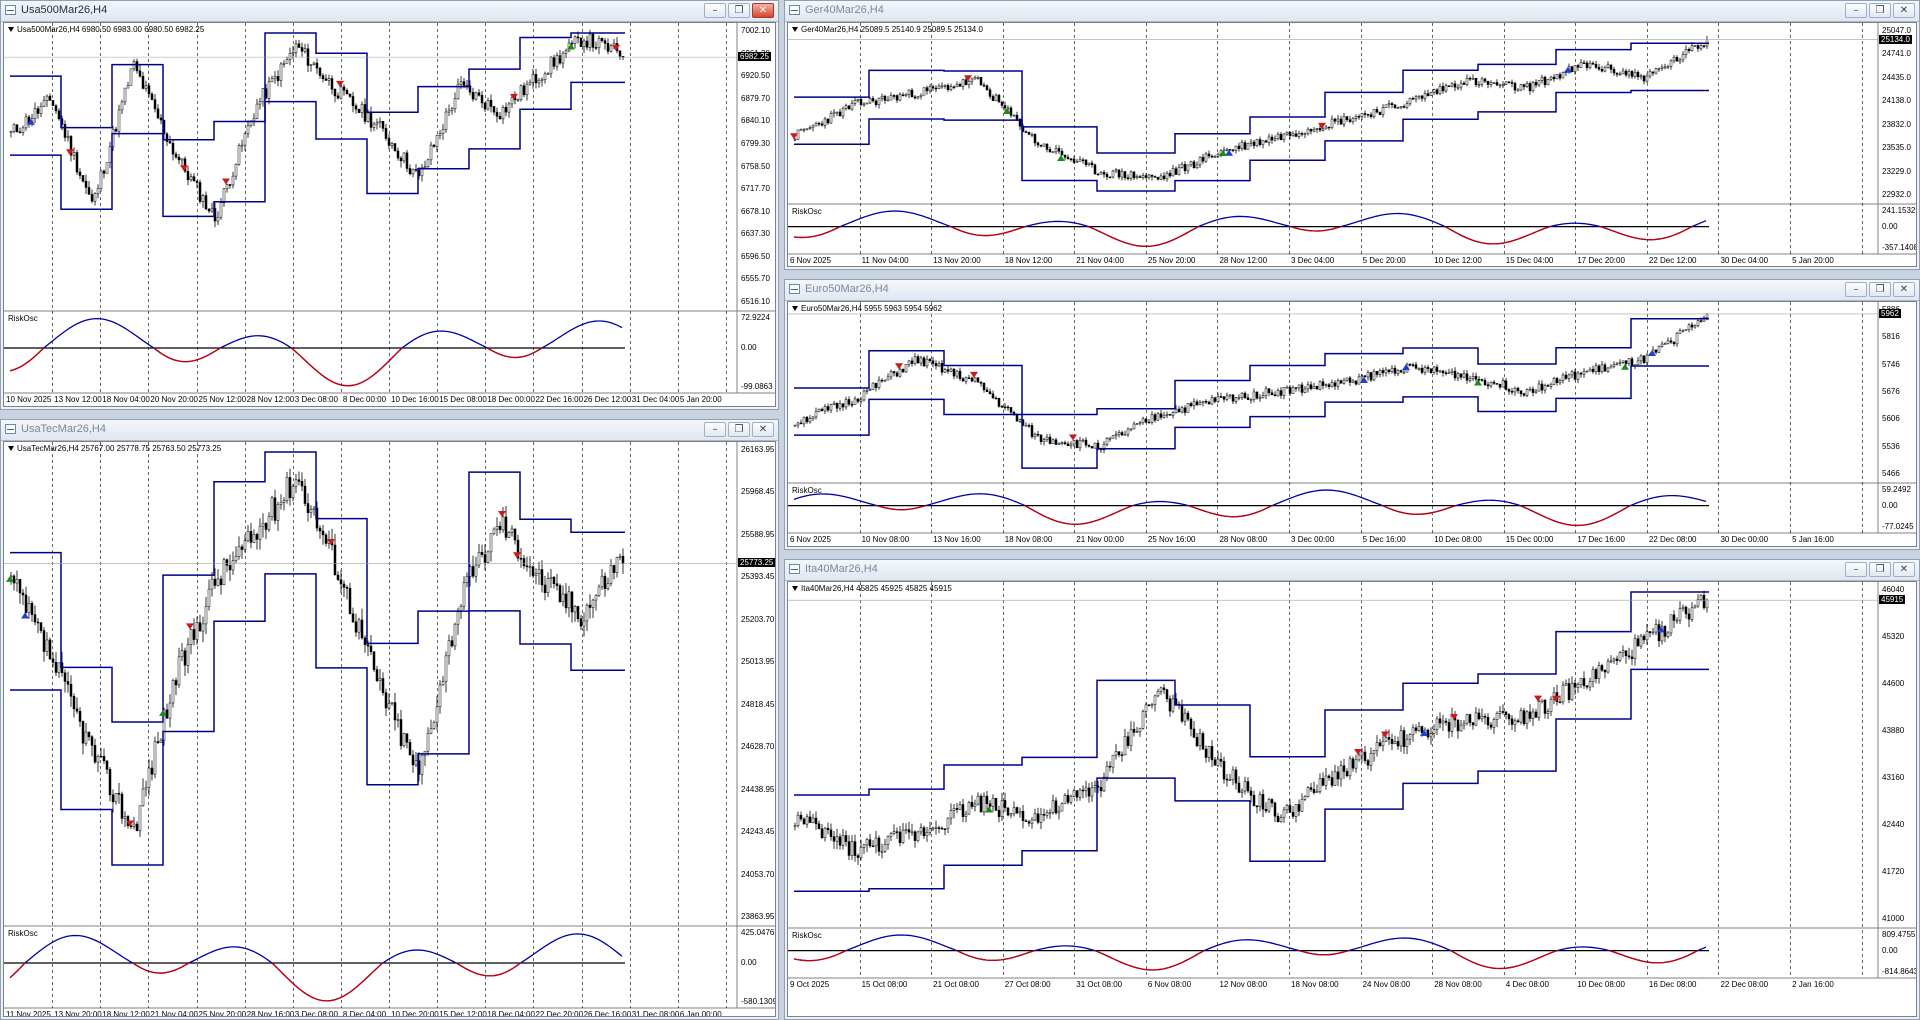 The image size is (1920, 1020). I want to click on osc-line-negative, so click(265, 982).